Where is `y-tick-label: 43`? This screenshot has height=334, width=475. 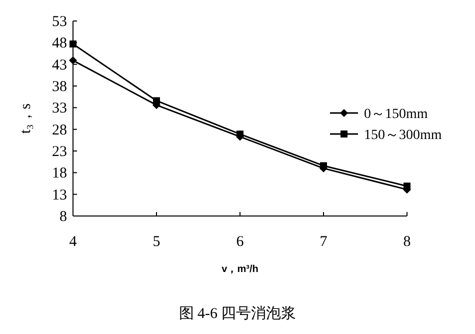
y-tick-label: 43 is located at coordinates (59, 65).